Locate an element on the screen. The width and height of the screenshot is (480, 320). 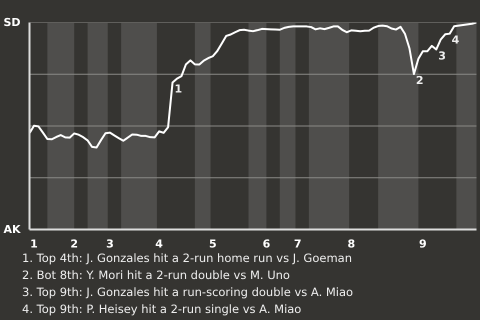
annotation: 2 is located at coordinates (420, 81).